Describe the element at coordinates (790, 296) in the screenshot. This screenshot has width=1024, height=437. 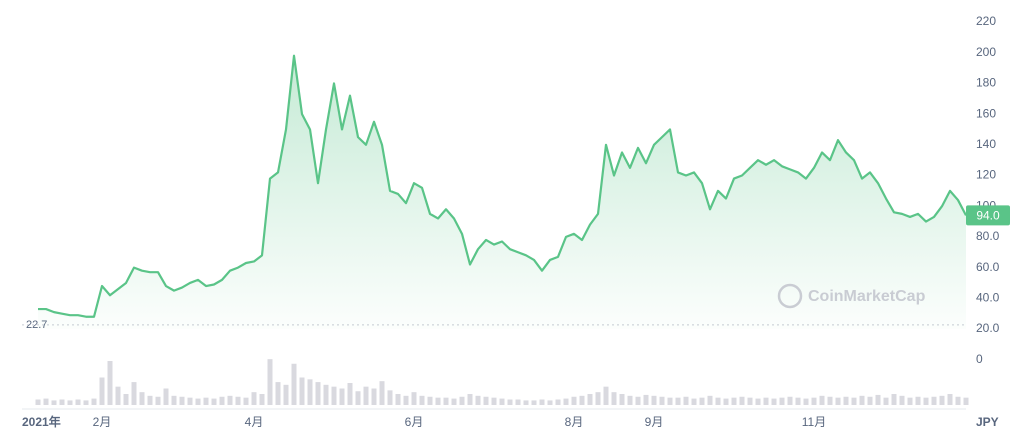
I see `watermark-logo` at that location.